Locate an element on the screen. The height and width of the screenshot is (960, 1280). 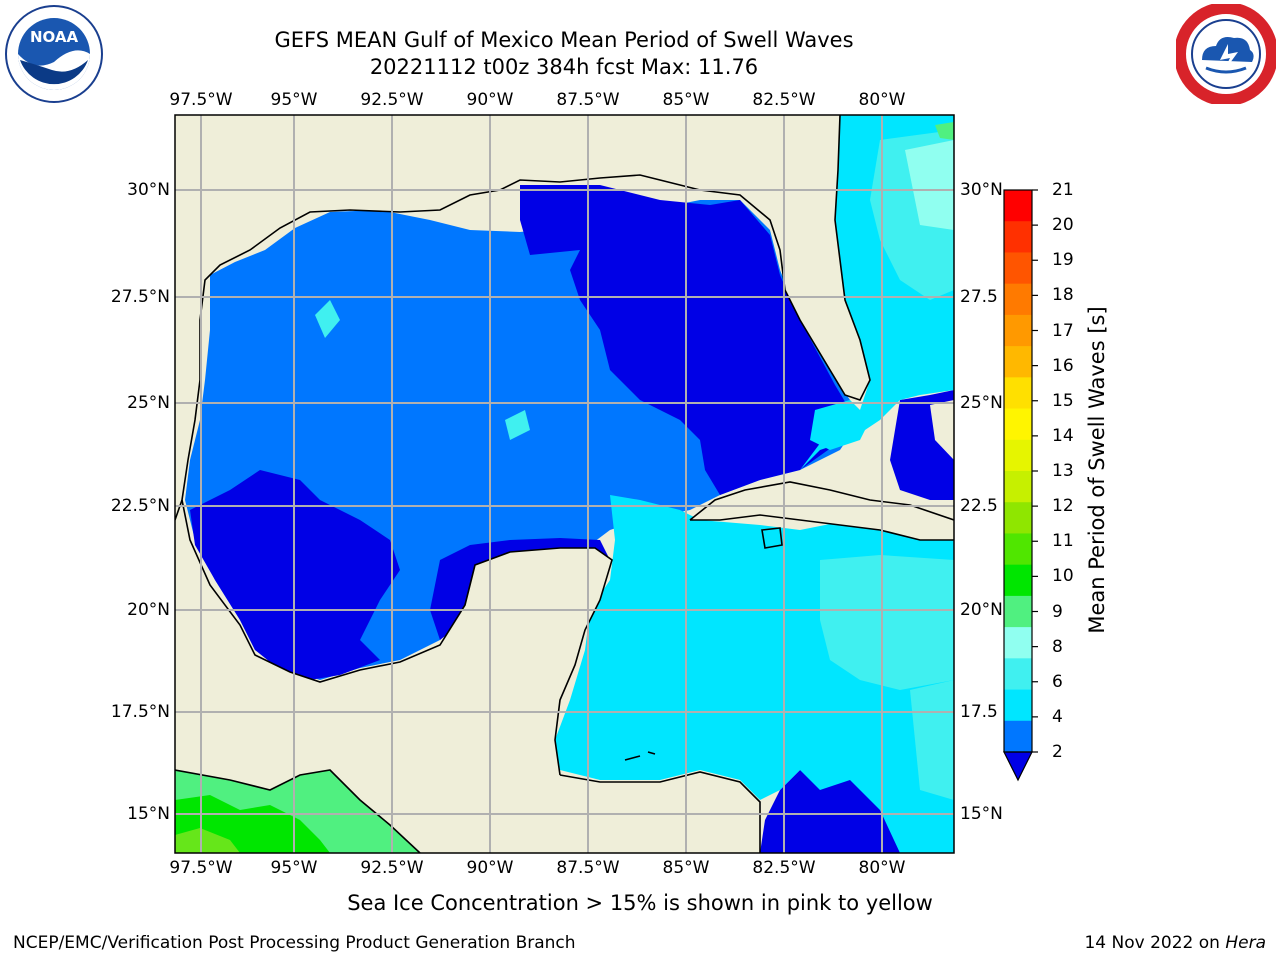
colorbar-tick-label: 14 is located at coordinates (1063, 435).